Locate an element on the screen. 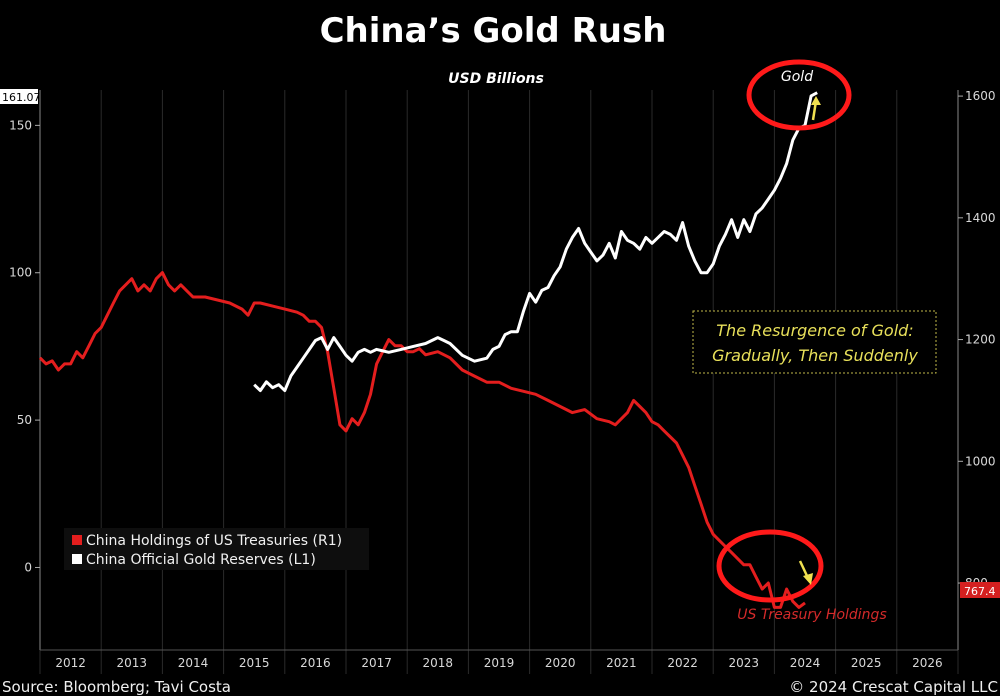  chart-subtitle: USD Billions is located at coordinates (496, 79).